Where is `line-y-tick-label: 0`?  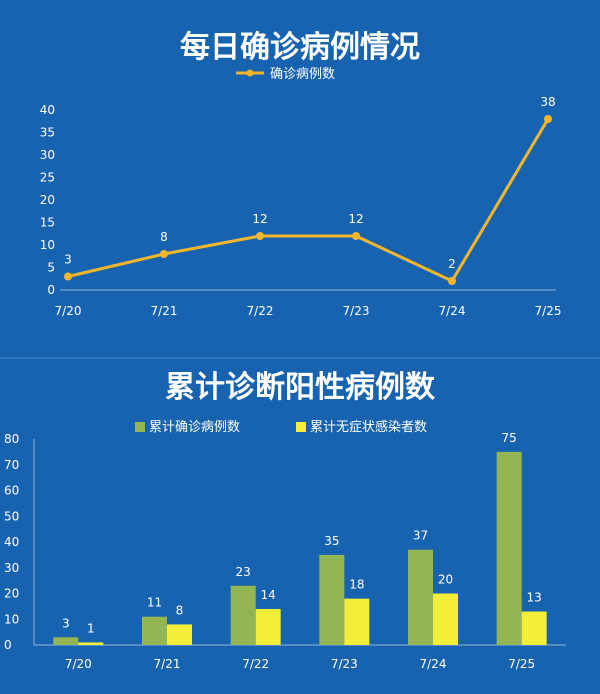
line-y-tick-label: 0 is located at coordinates (51, 290).